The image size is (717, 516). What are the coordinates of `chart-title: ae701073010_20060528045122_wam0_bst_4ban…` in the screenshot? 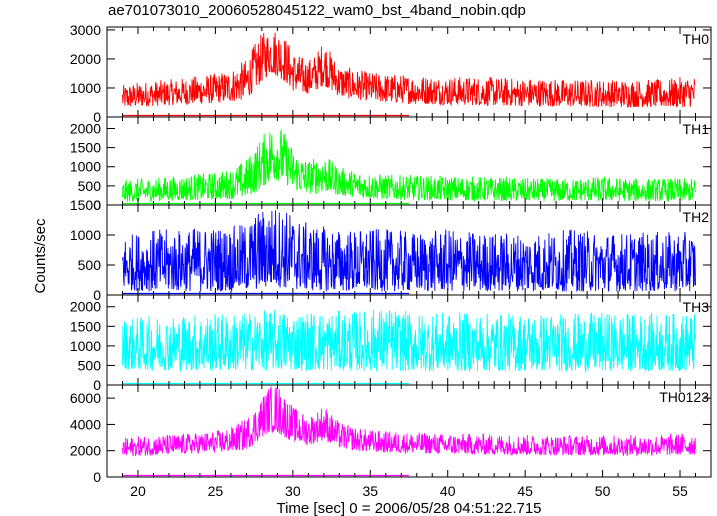 It's located at (317, 10).